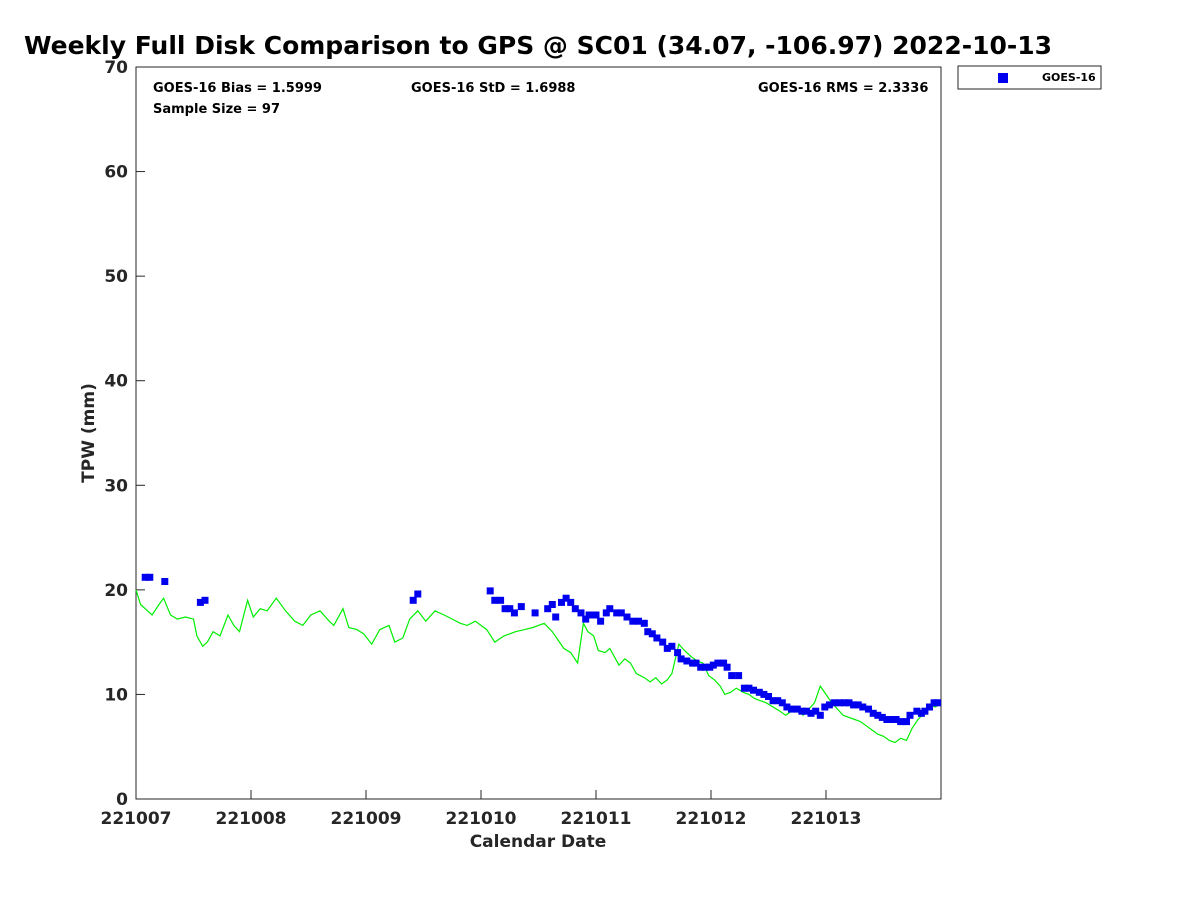  Describe the element at coordinates (493, 88) in the screenshot. I see `std-stat: GOES-16 StD = 1.6988` at that location.